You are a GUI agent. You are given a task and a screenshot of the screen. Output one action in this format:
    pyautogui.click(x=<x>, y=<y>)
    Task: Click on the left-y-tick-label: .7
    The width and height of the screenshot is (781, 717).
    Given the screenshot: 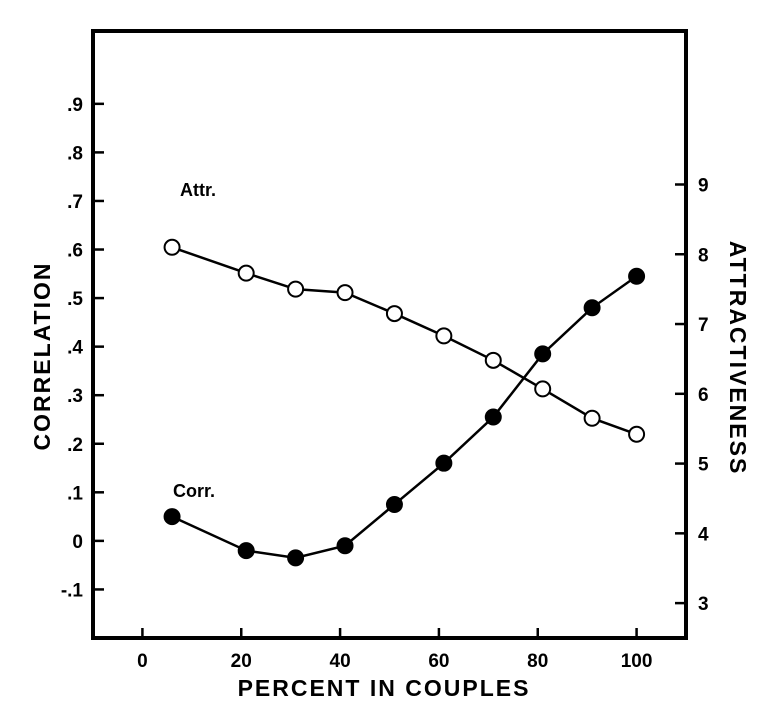 What is the action you would take?
    pyautogui.click(x=75, y=202)
    